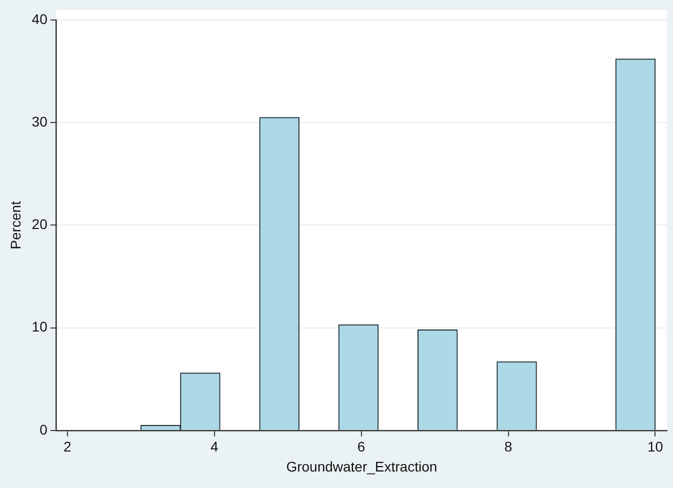  Describe the element at coordinates (655, 446) in the screenshot. I see `x-tick-label: 10` at that location.